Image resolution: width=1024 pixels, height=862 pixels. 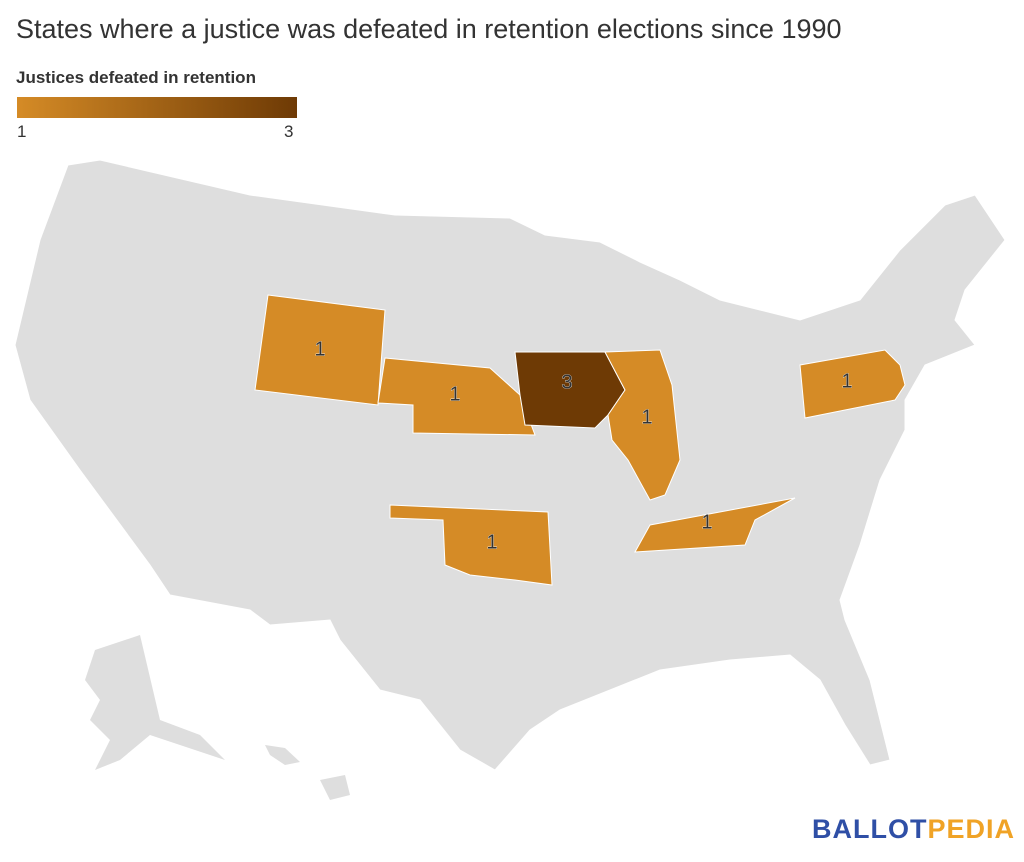 What do you see at coordinates (157, 107) in the screenshot?
I see `legend-color-scale` at bounding box center [157, 107].